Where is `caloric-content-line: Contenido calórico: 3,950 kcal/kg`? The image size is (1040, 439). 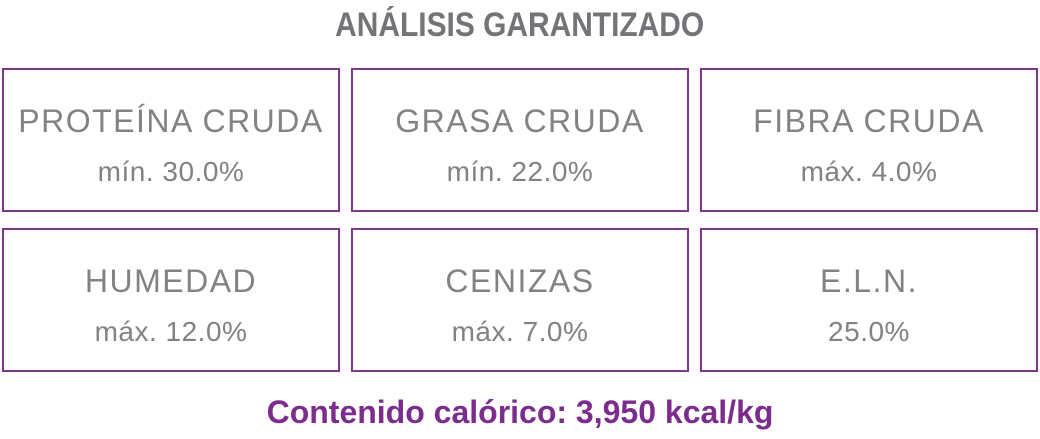
caloric-content-line: Contenido calórico: 3,950 kcal/kg is located at coordinates (520, 412).